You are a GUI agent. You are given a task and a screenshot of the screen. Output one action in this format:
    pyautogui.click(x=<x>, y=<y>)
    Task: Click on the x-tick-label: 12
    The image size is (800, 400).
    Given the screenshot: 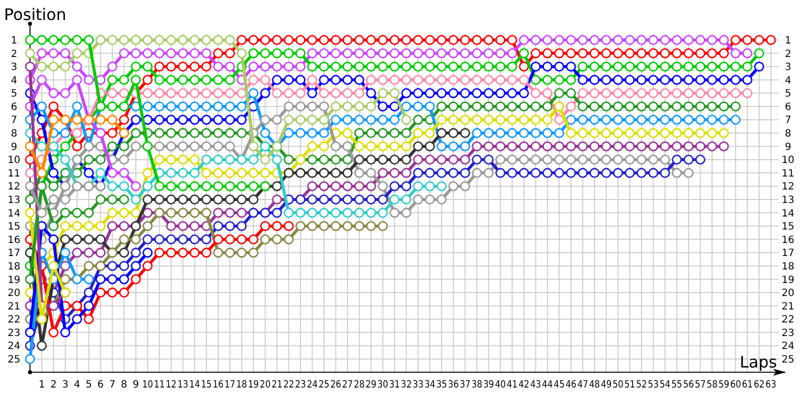 What is the action you would take?
    pyautogui.click(x=172, y=384)
    